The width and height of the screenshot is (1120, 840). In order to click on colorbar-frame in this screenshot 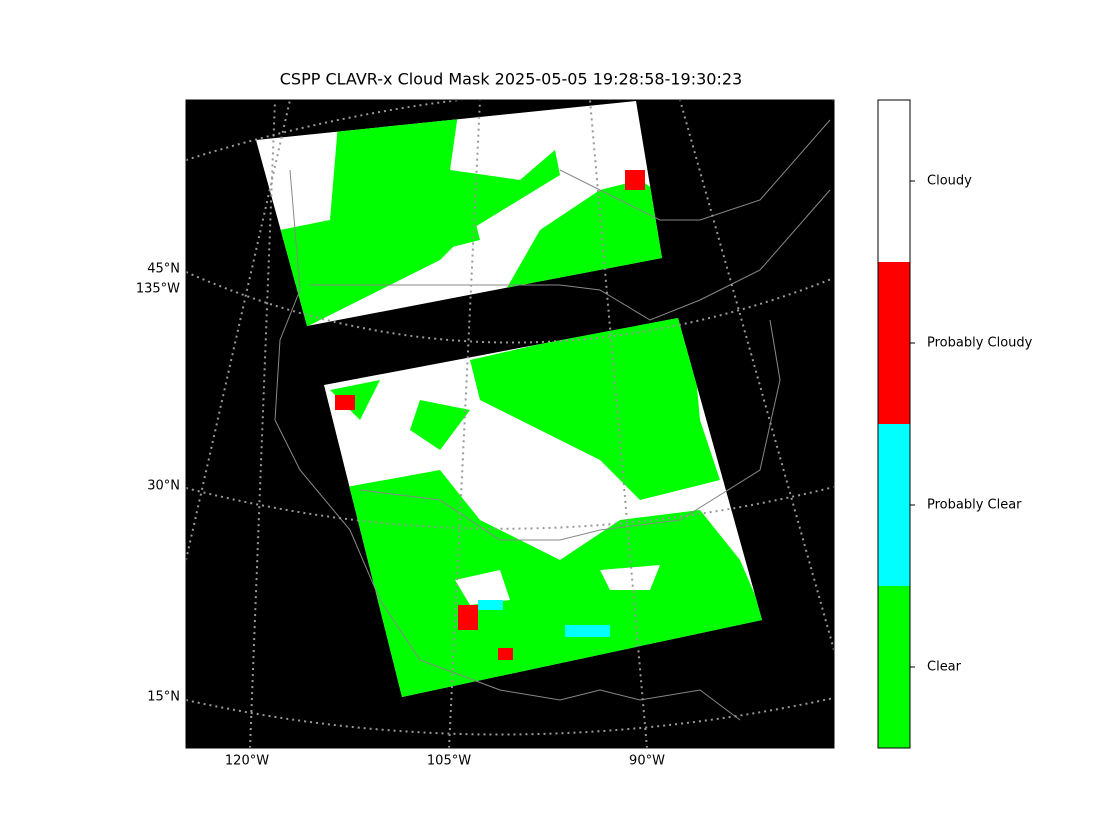, I will do `click(894, 424)`.